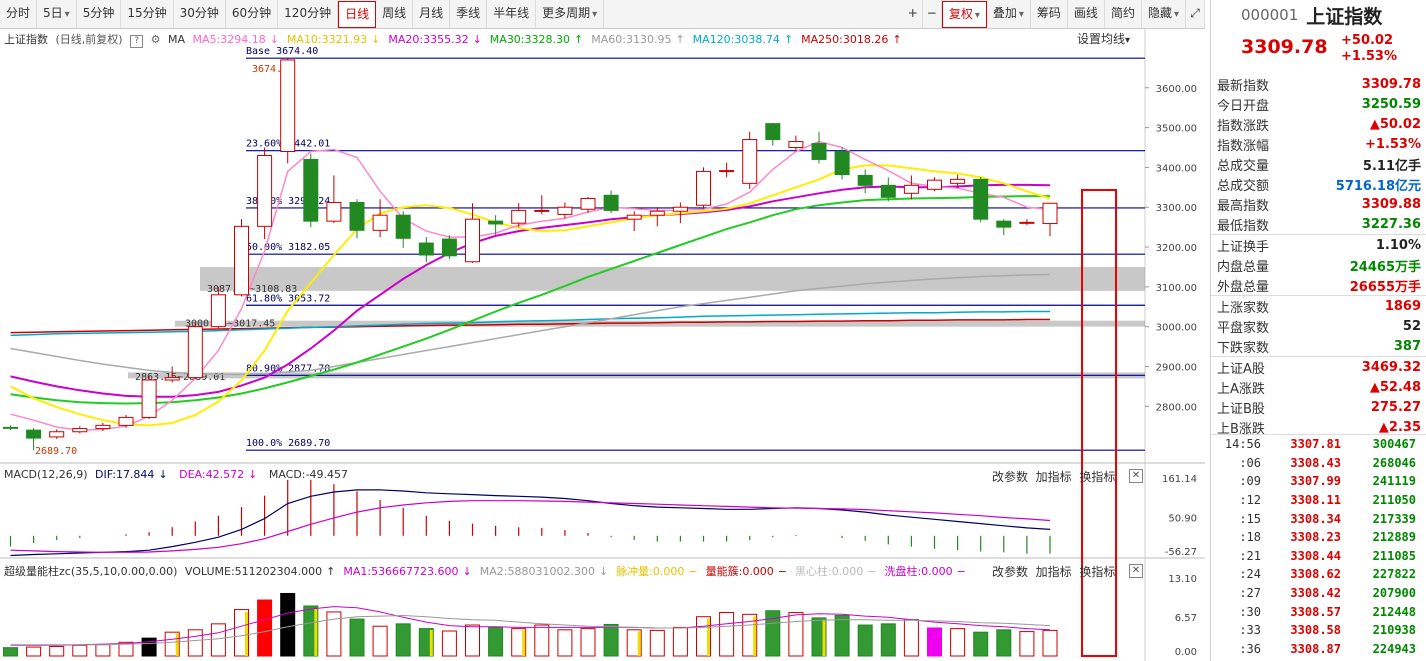  What do you see at coordinates (395, 14) in the screenshot?
I see `period-tab-8: 周线` at bounding box center [395, 14].